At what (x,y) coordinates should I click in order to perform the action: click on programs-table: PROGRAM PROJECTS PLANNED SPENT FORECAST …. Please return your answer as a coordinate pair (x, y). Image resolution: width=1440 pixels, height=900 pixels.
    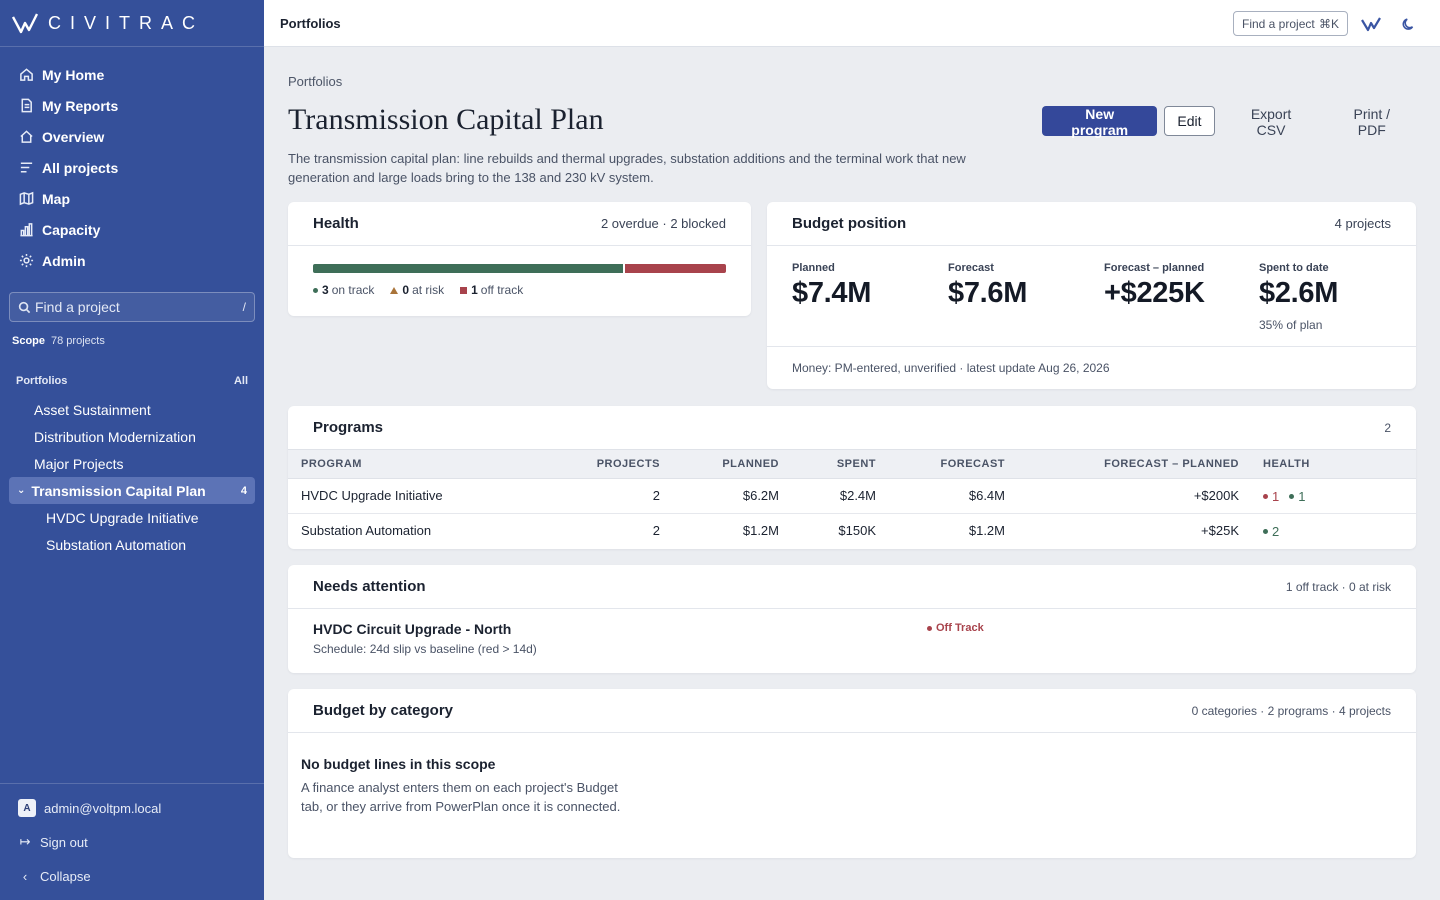
    Looking at the image, I should click on (852, 499).